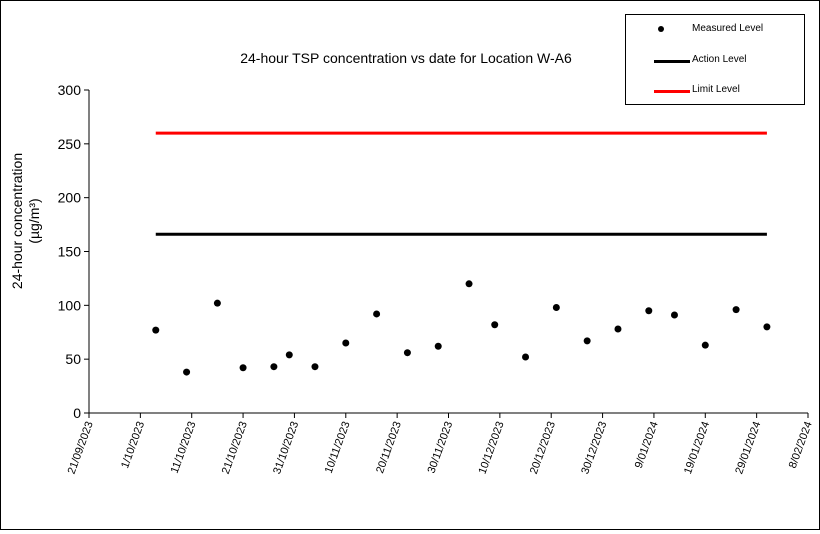 Image resolution: width=820 pixels, height=534 pixels. What do you see at coordinates (34, 220) in the screenshot?
I see `y-axis-label-line2: (µg/m³)` at bounding box center [34, 220].